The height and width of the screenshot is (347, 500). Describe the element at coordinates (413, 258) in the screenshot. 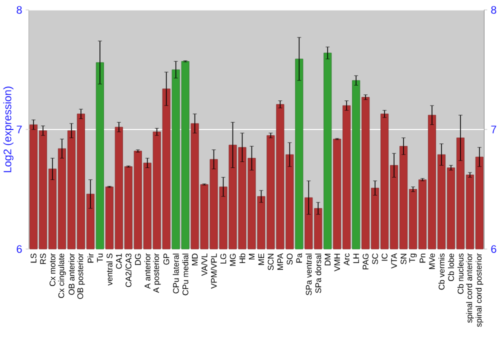

I see `x-tick-label: Tg` at that location.